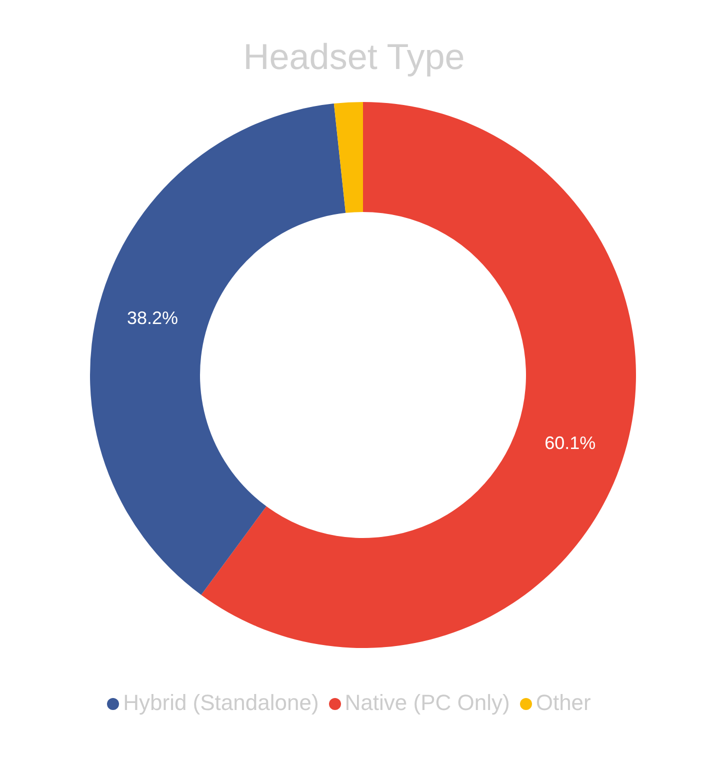 The height and width of the screenshot is (758, 708). I want to click on data-label: 60.1%, so click(570, 443).